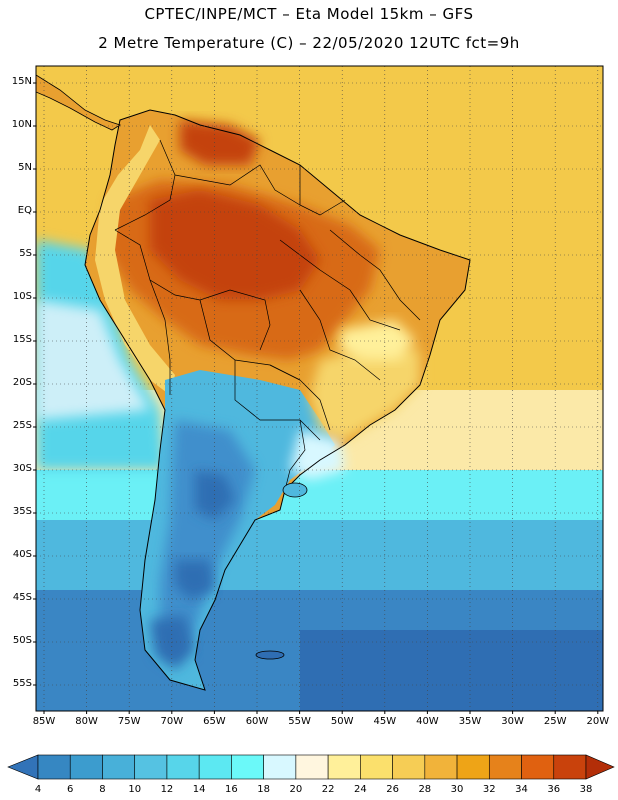  Describe the element at coordinates (44, 721) in the screenshot. I see `longitude-label: 85W` at that location.